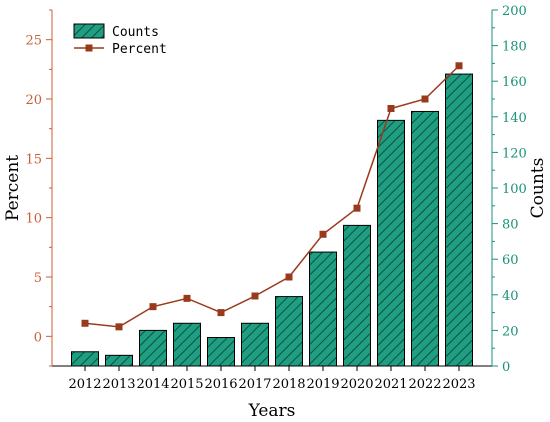  What do you see at coordinates (322, 384) in the screenshot?
I see `x-tick-label-2019: 2019` at bounding box center [322, 384].